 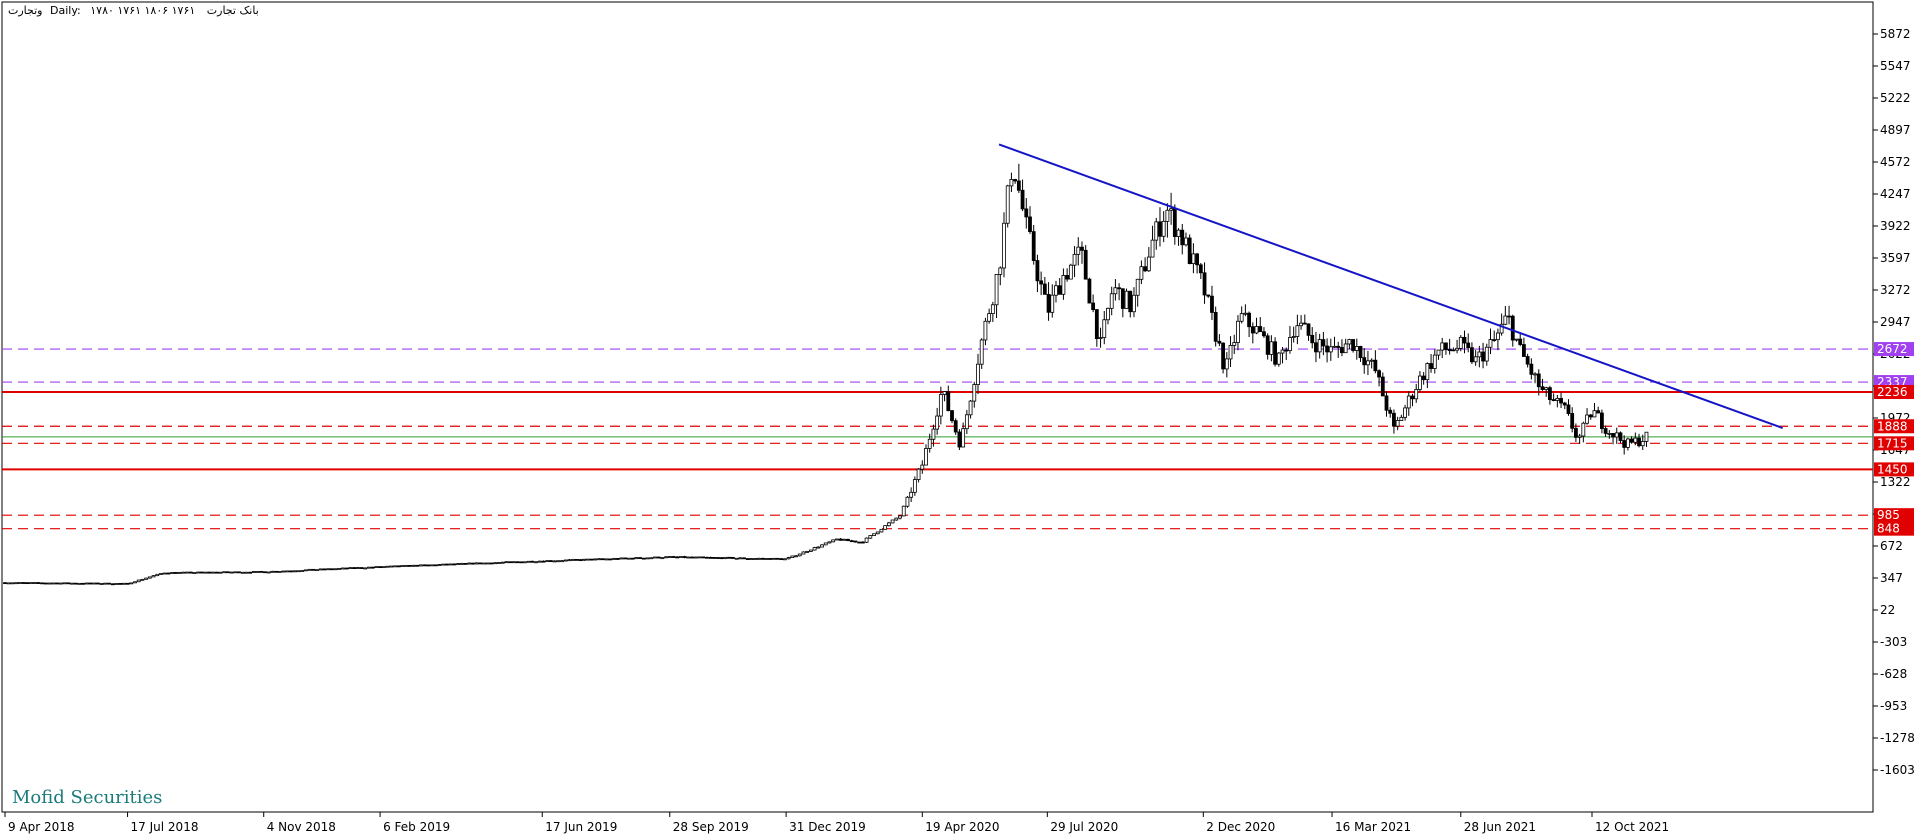 What do you see at coordinates (1390, 286) in the screenshot?
I see `descending-trendline` at bounding box center [1390, 286].